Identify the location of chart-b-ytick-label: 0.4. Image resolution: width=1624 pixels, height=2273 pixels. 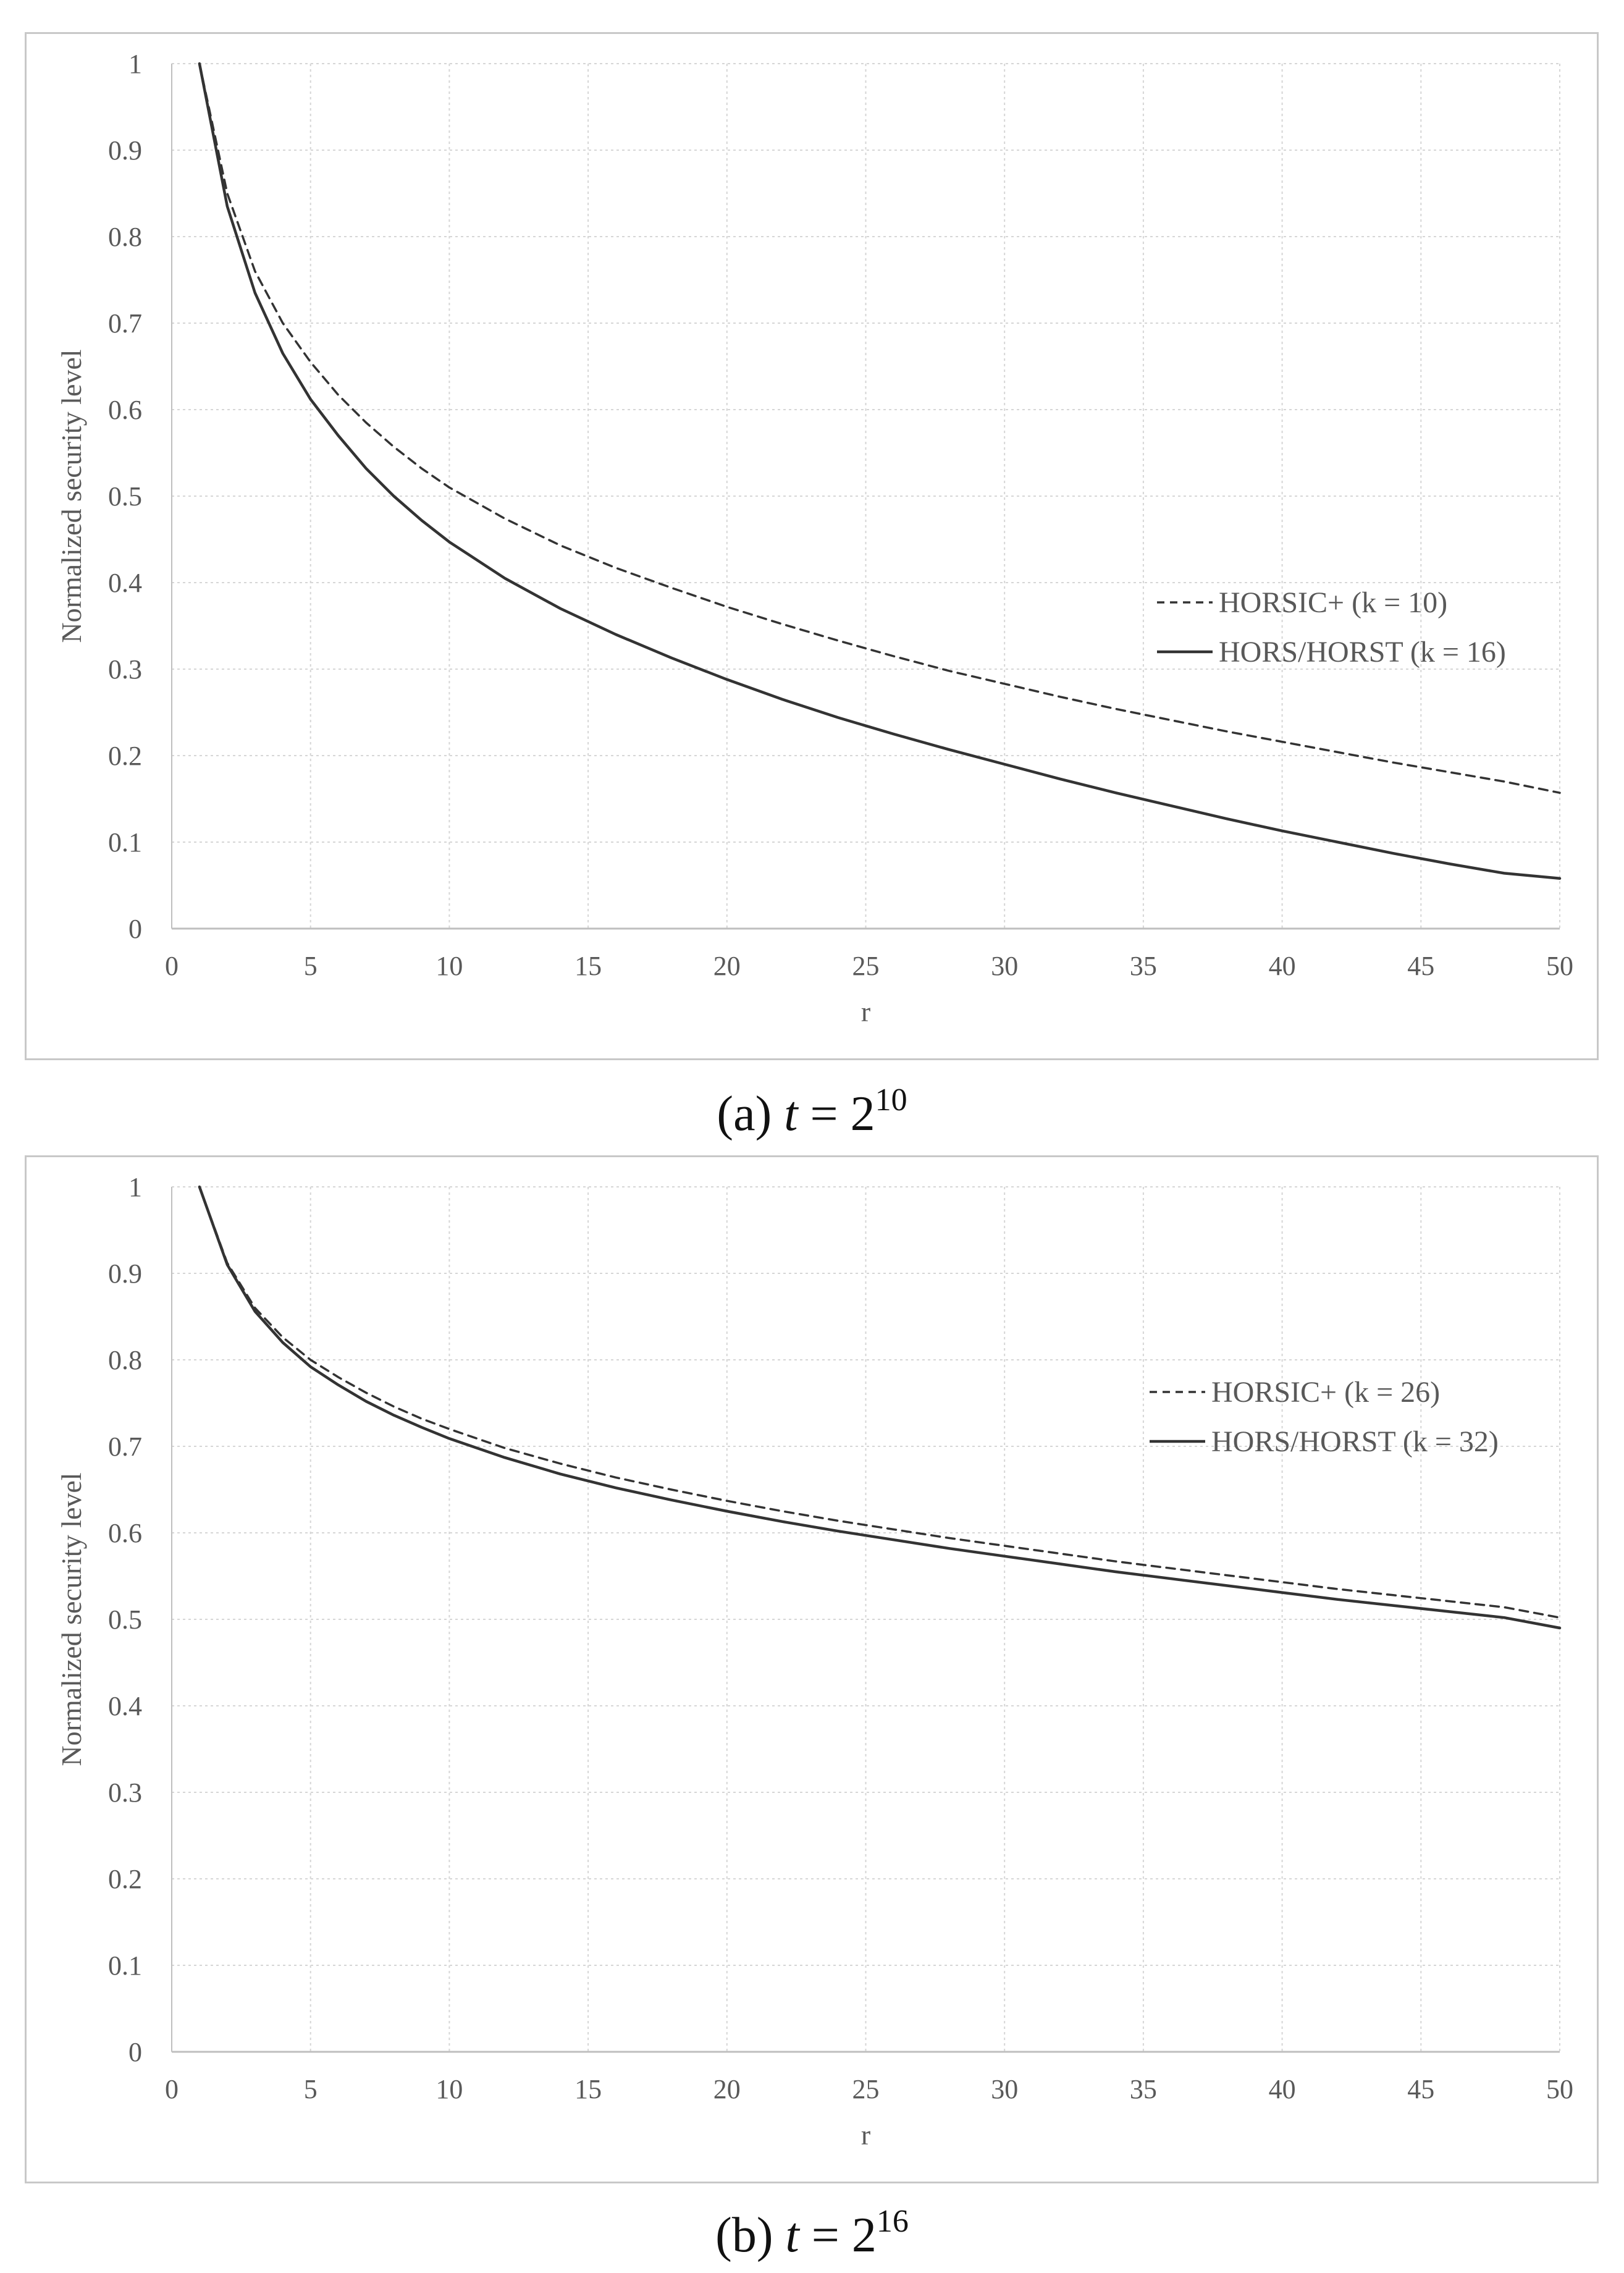
(125, 1706).